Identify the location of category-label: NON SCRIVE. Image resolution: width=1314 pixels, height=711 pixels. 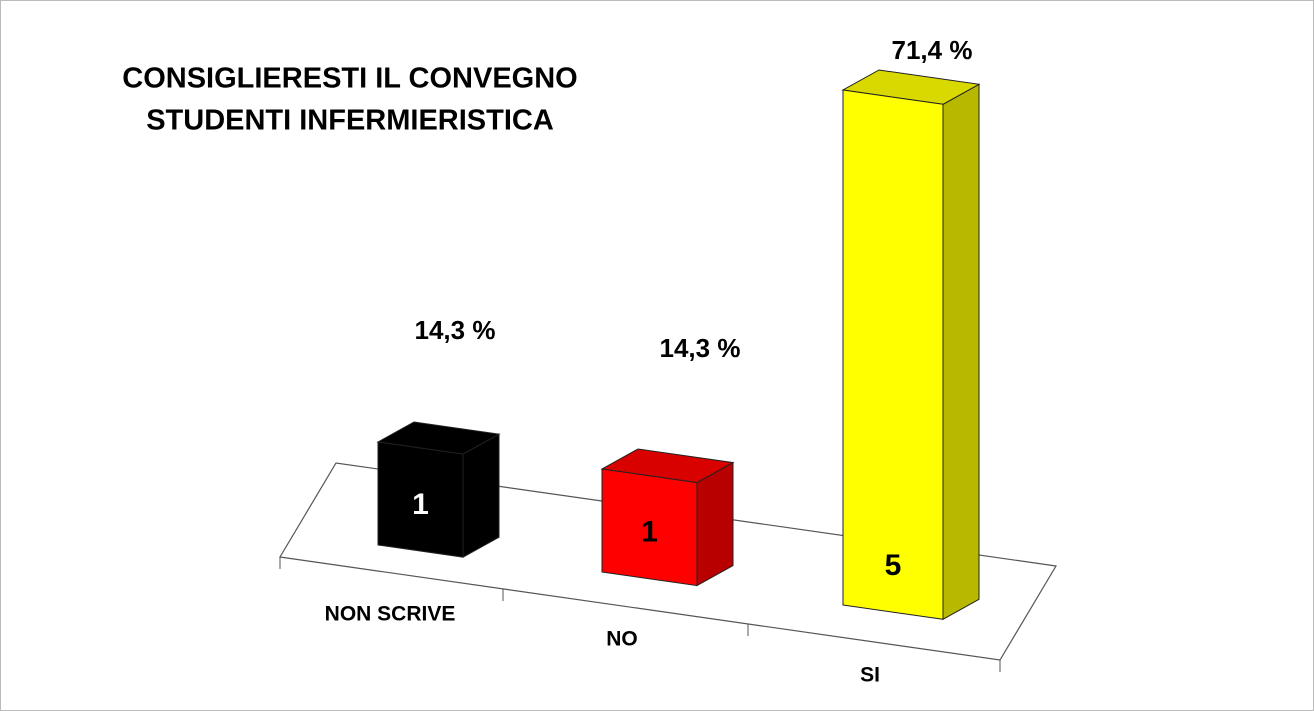
(390, 614).